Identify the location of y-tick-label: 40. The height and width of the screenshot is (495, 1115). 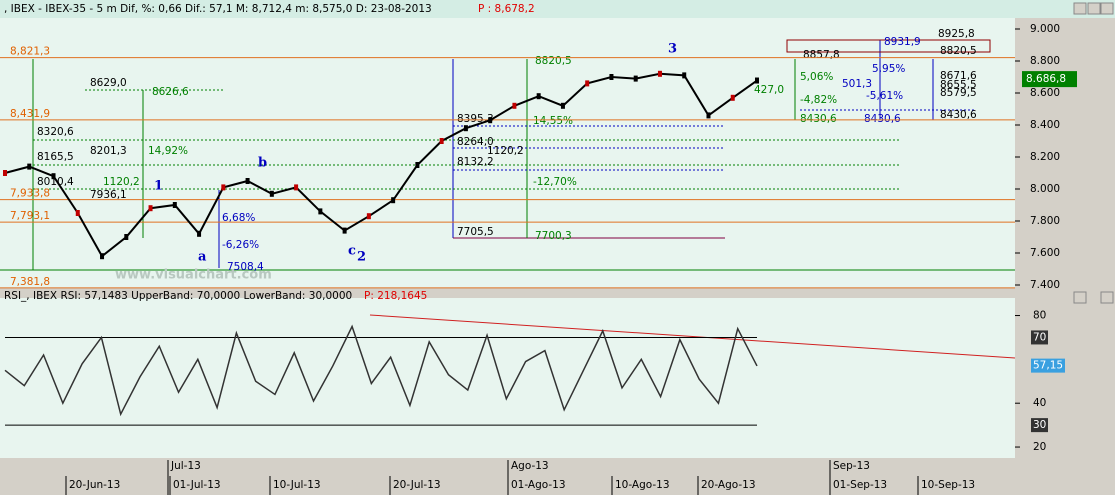
(1039, 403).